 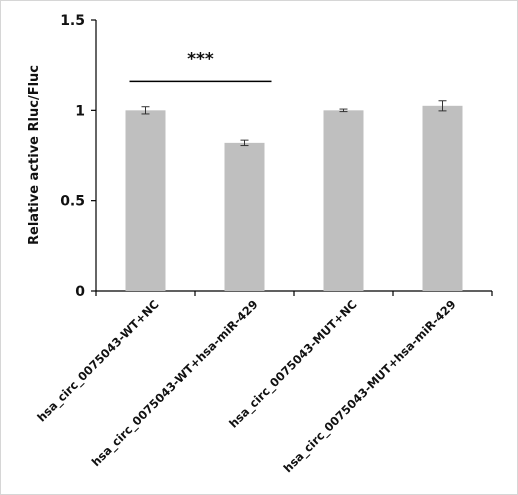 What do you see at coordinates (175, 383) in the screenshot?
I see `x-tick-label: hsa_circ_0075043-WT+hsa-miR-429` at bounding box center [175, 383].